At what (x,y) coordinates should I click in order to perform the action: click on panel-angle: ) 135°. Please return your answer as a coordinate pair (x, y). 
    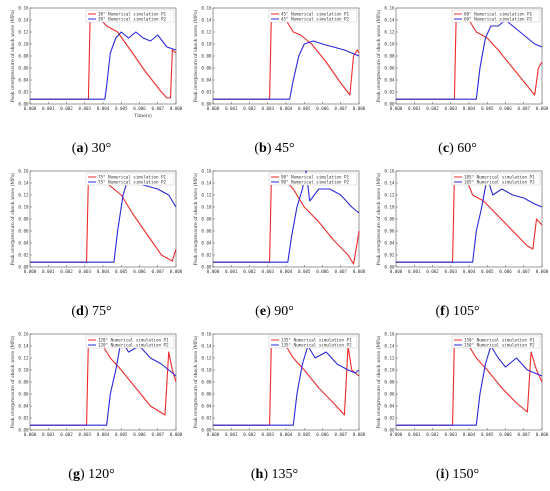
    Looking at the image, I should click on (281, 474).